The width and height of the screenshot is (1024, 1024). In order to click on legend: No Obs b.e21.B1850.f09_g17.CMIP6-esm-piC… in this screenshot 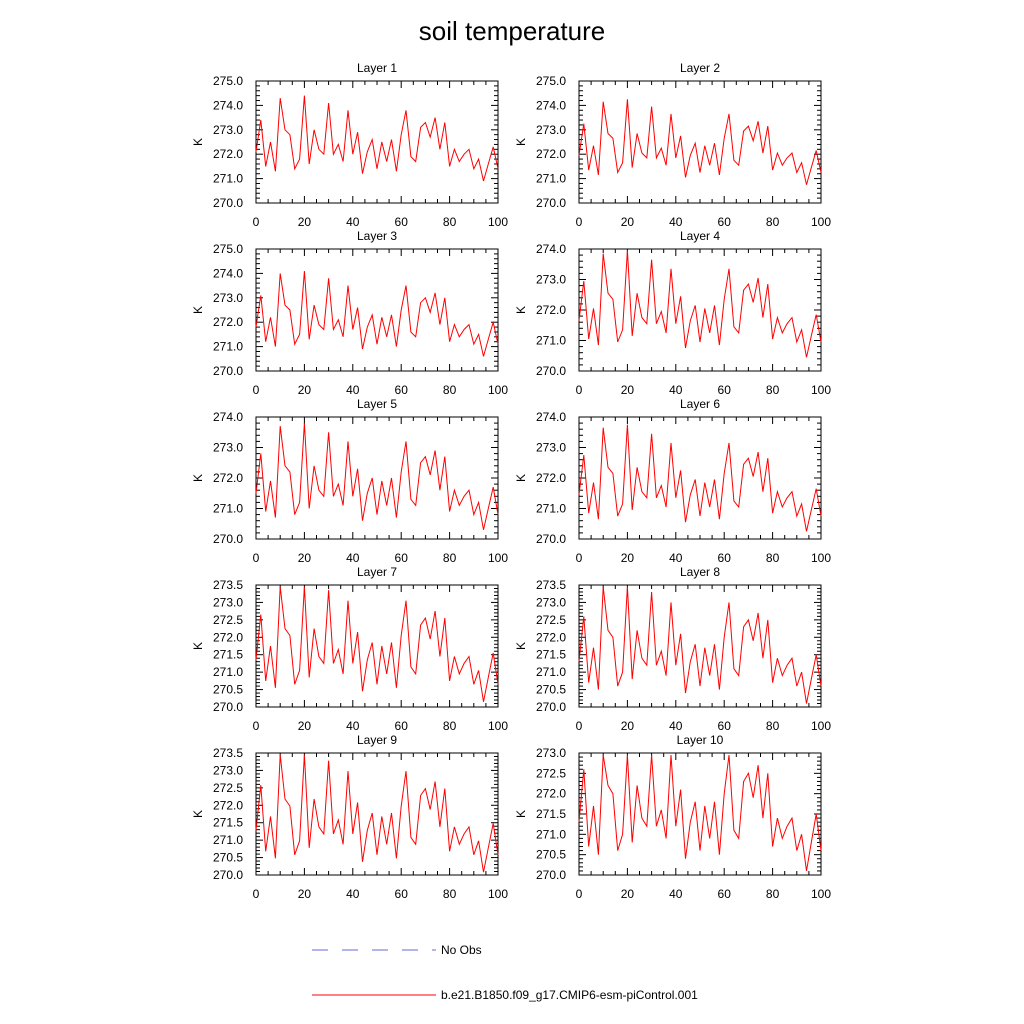, I will do `click(505, 972)`.